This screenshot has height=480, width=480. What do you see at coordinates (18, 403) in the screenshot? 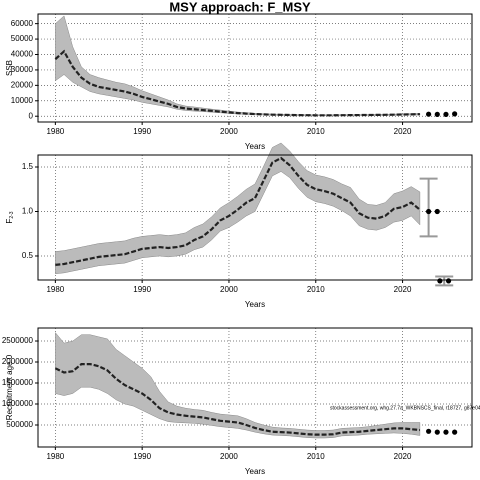
I see `y-tick-label: 1000000` at bounding box center [18, 403].